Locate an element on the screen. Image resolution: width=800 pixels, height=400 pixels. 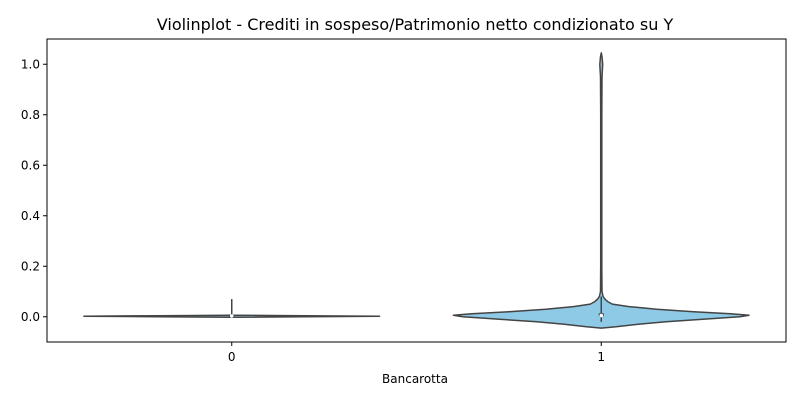
y-tick-label: 0.8 is located at coordinates (30, 115).